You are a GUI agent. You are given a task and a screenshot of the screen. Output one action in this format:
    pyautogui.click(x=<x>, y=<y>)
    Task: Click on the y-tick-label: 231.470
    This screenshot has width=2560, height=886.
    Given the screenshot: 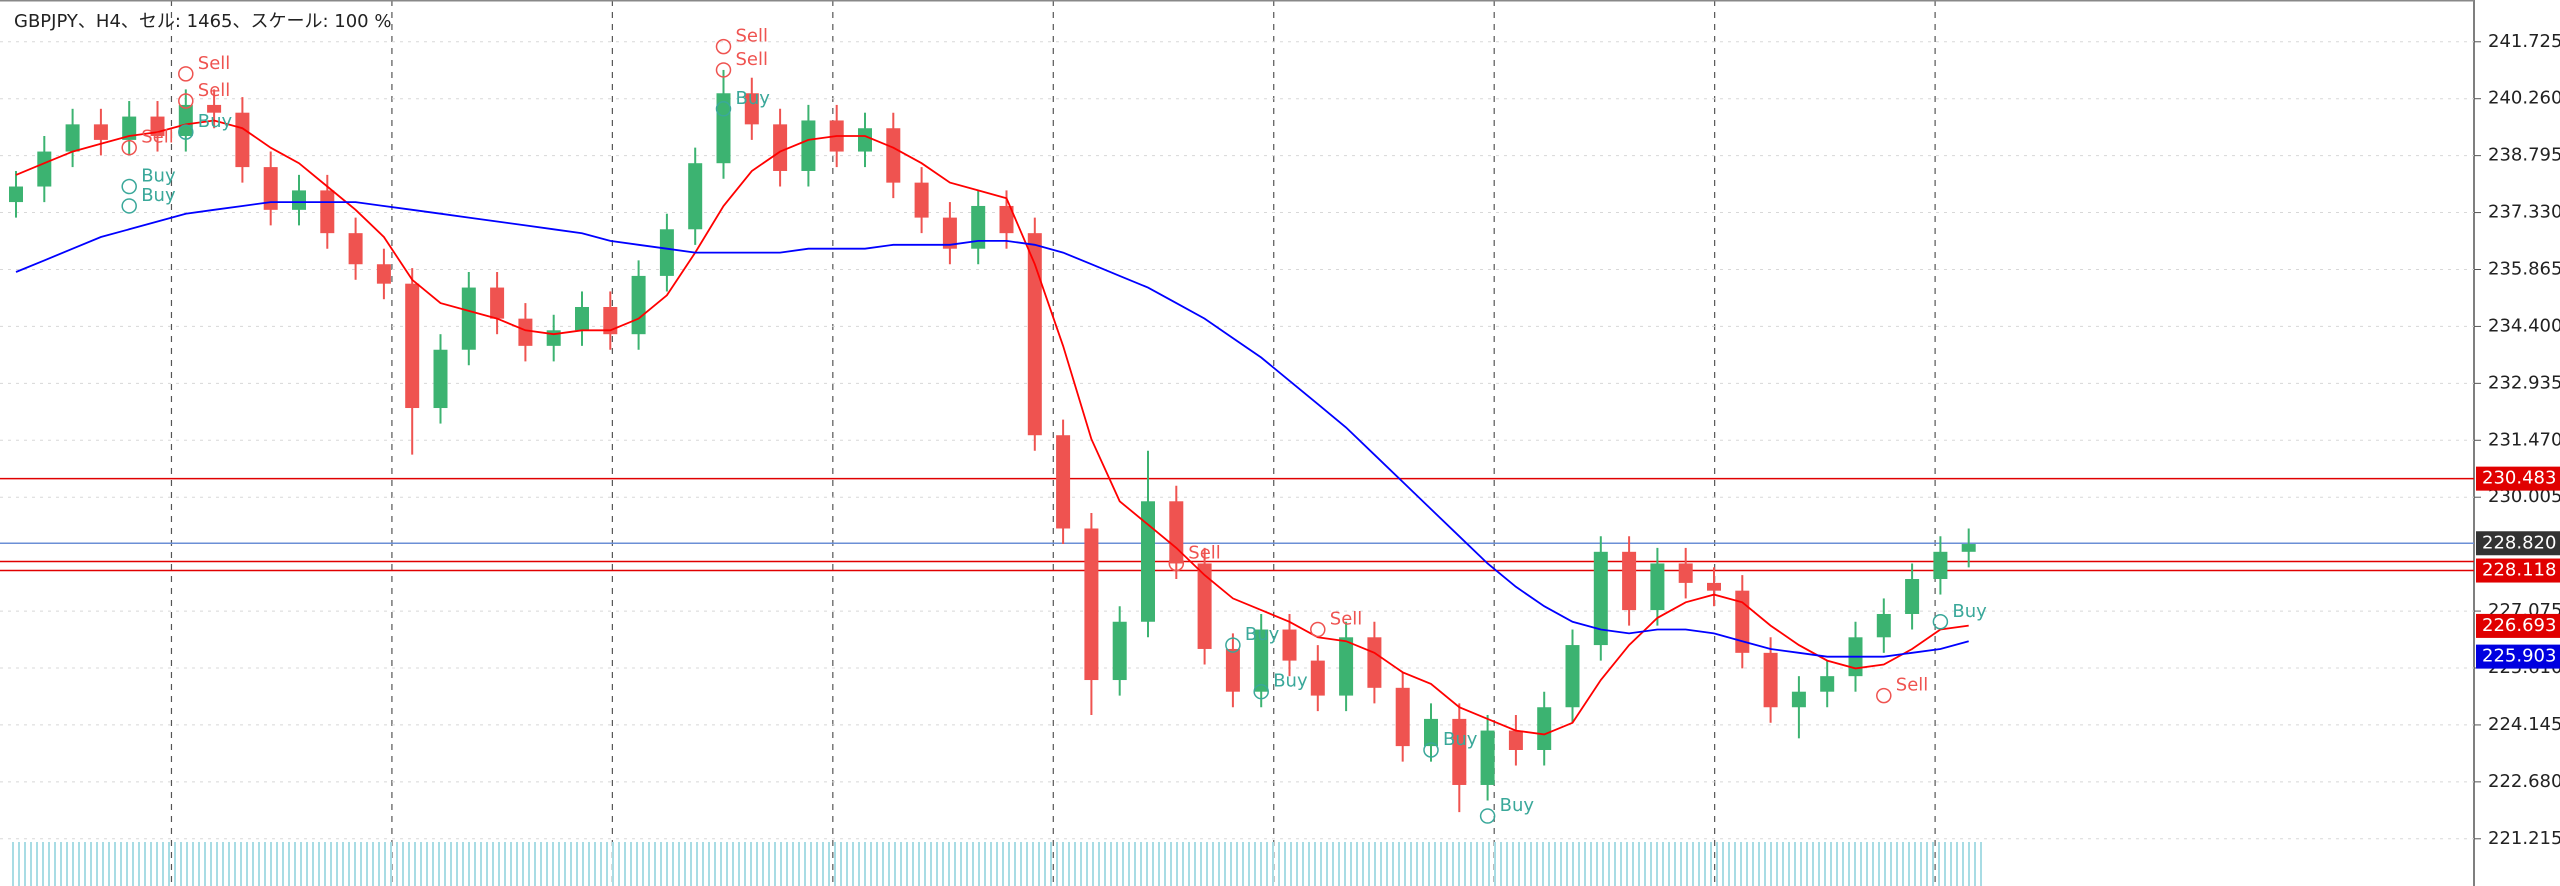 What is the action you would take?
    pyautogui.click(x=2524, y=439)
    